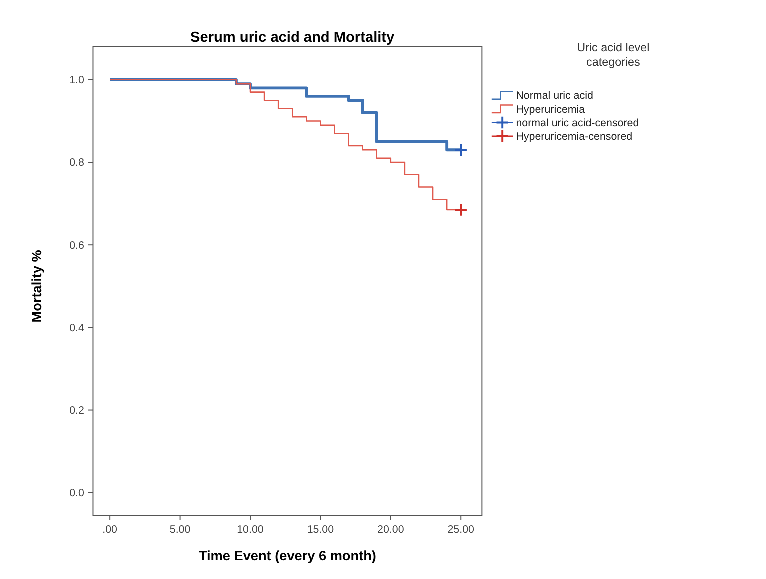  What do you see at coordinates (77, 80) in the screenshot?
I see `y-tick-label: 1.0` at bounding box center [77, 80].